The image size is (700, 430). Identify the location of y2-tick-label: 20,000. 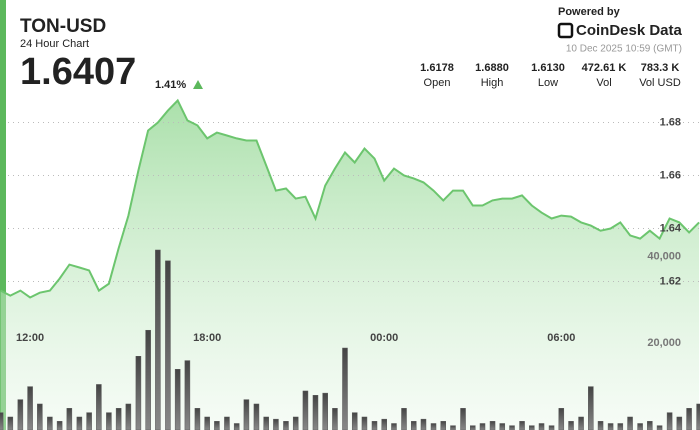
(664, 343).